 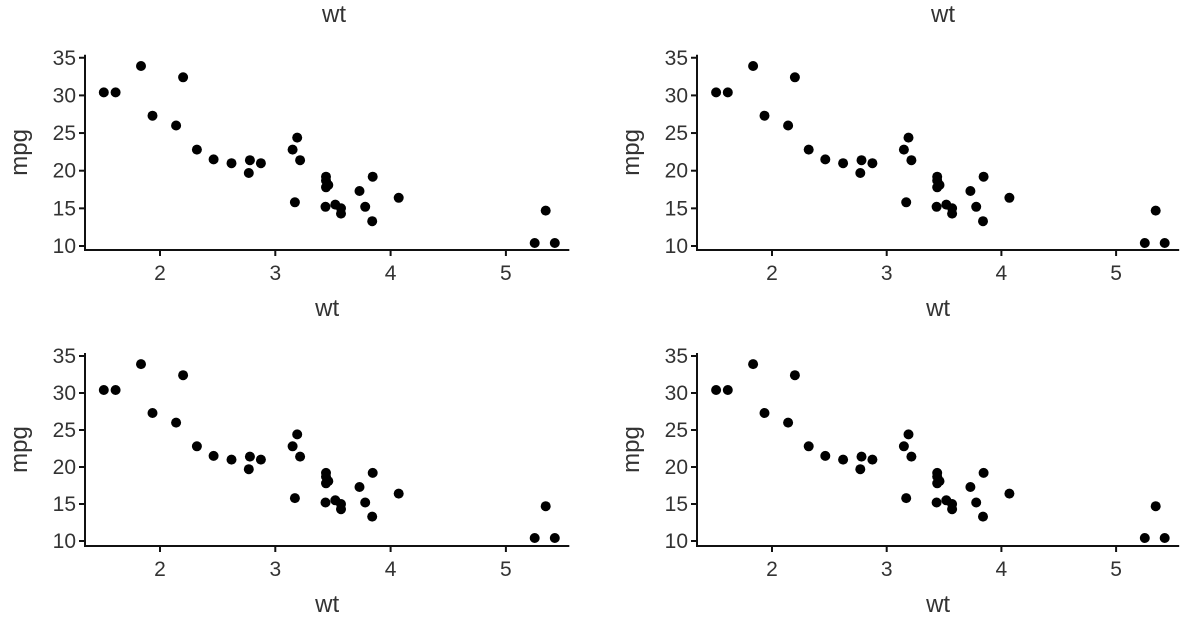 What do you see at coordinates (333, 14) in the screenshot?
I see `top-label-left: wt` at bounding box center [333, 14].